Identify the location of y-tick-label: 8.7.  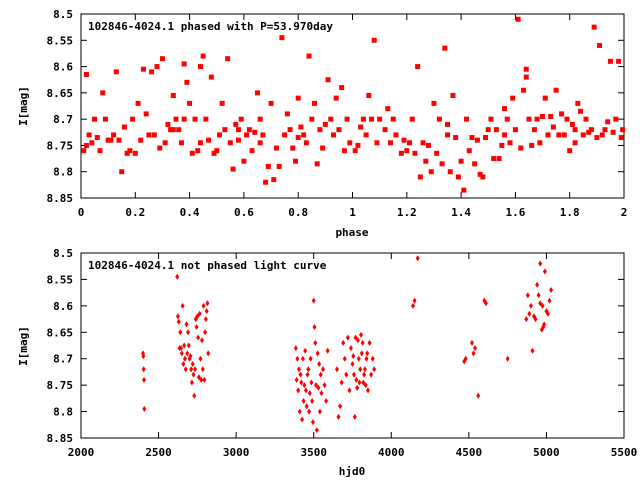
(63, 119).